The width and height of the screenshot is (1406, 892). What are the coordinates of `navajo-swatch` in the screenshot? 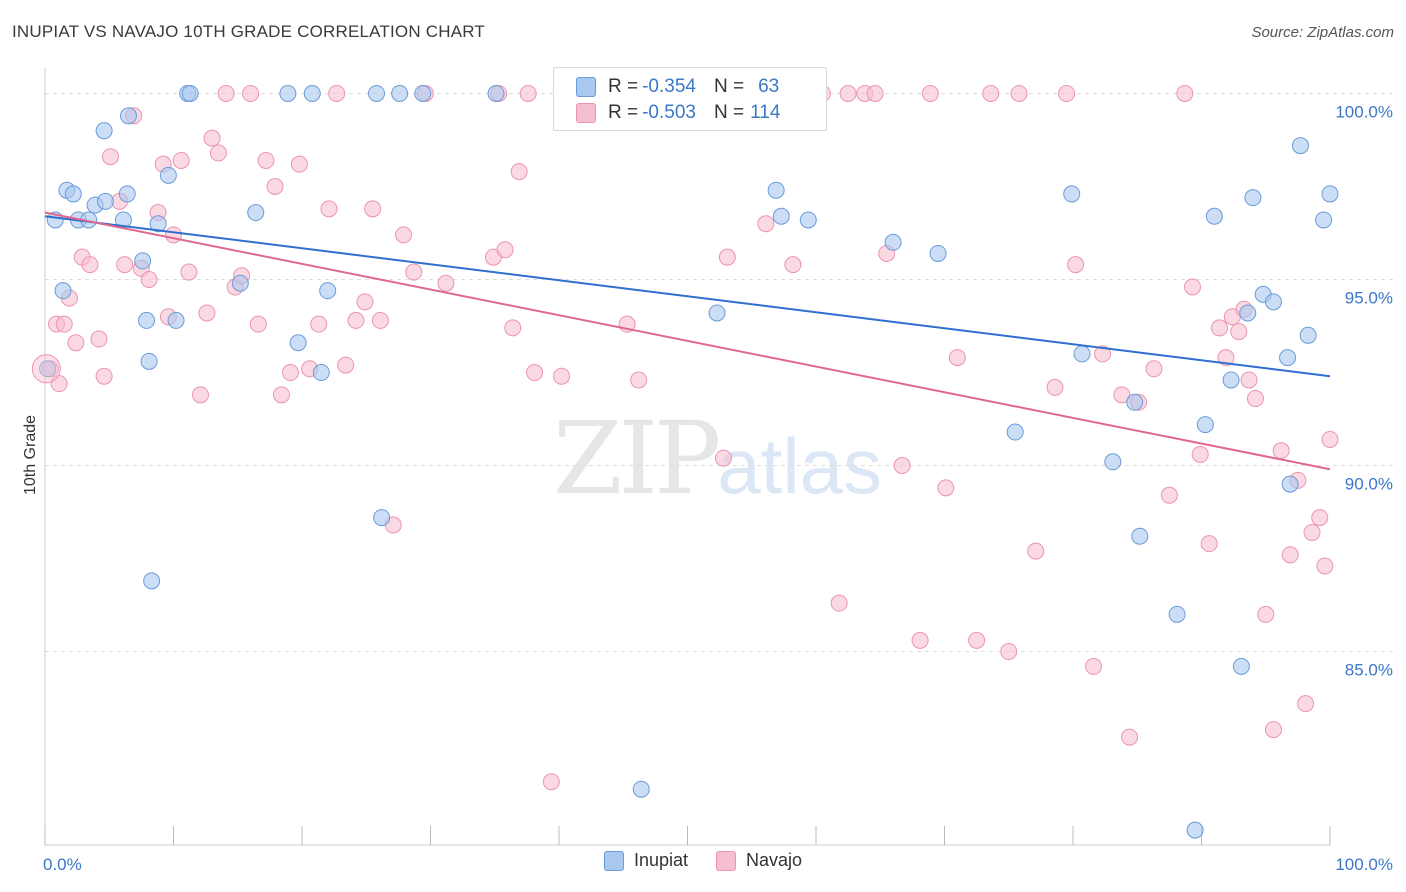 It's located at (726, 860).